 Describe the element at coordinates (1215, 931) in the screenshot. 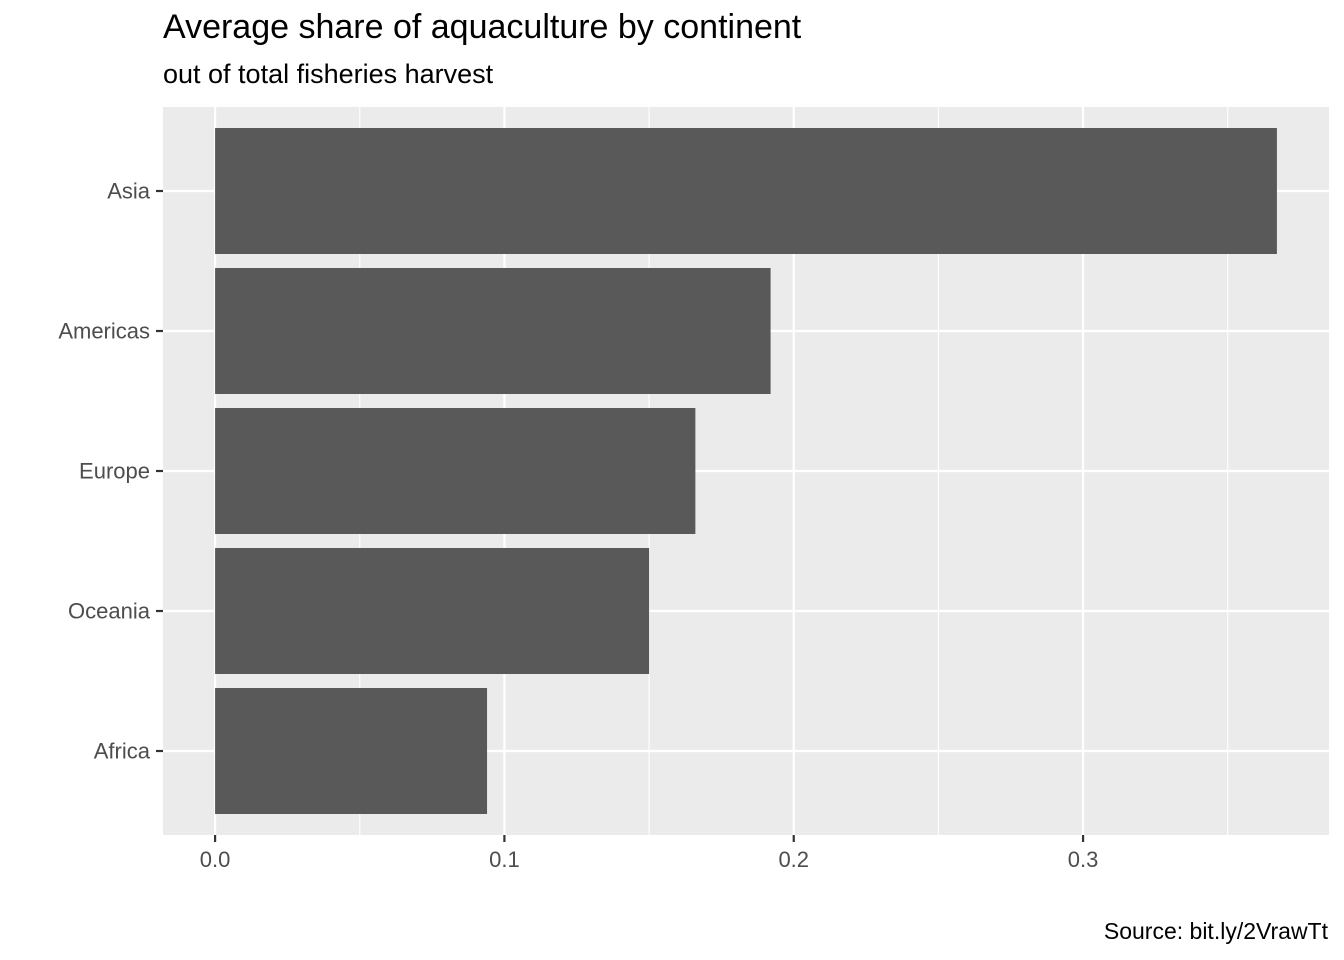

I see `chart-caption: Source: bit.ly/2VrawTt` at that location.